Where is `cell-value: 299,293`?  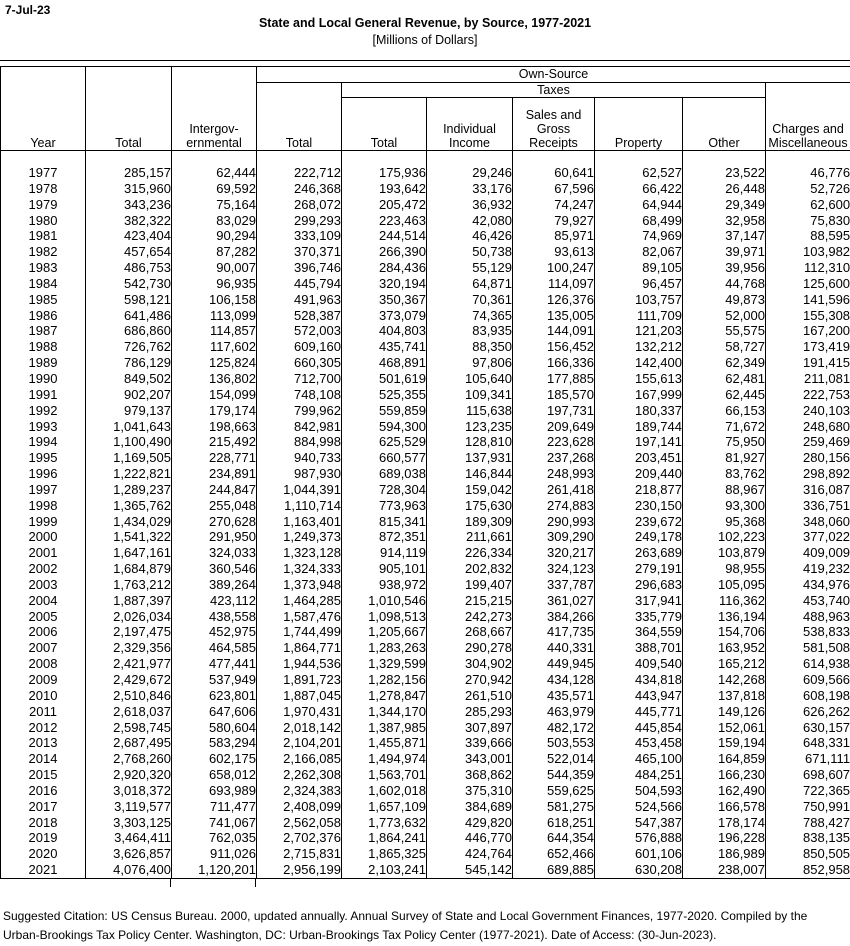
cell-value: 299,293 is located at coordinates (299, 220).